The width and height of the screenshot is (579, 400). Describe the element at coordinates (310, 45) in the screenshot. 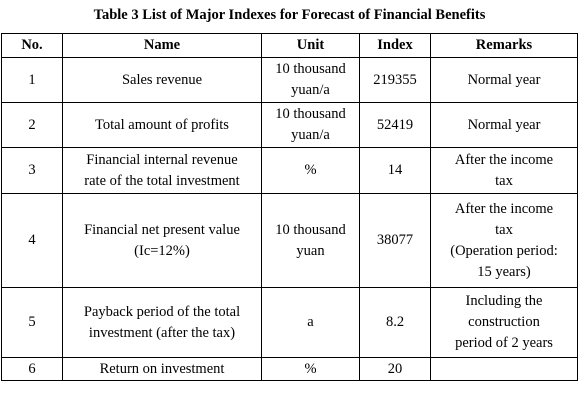

I see `header-unit: Unit` at that location.